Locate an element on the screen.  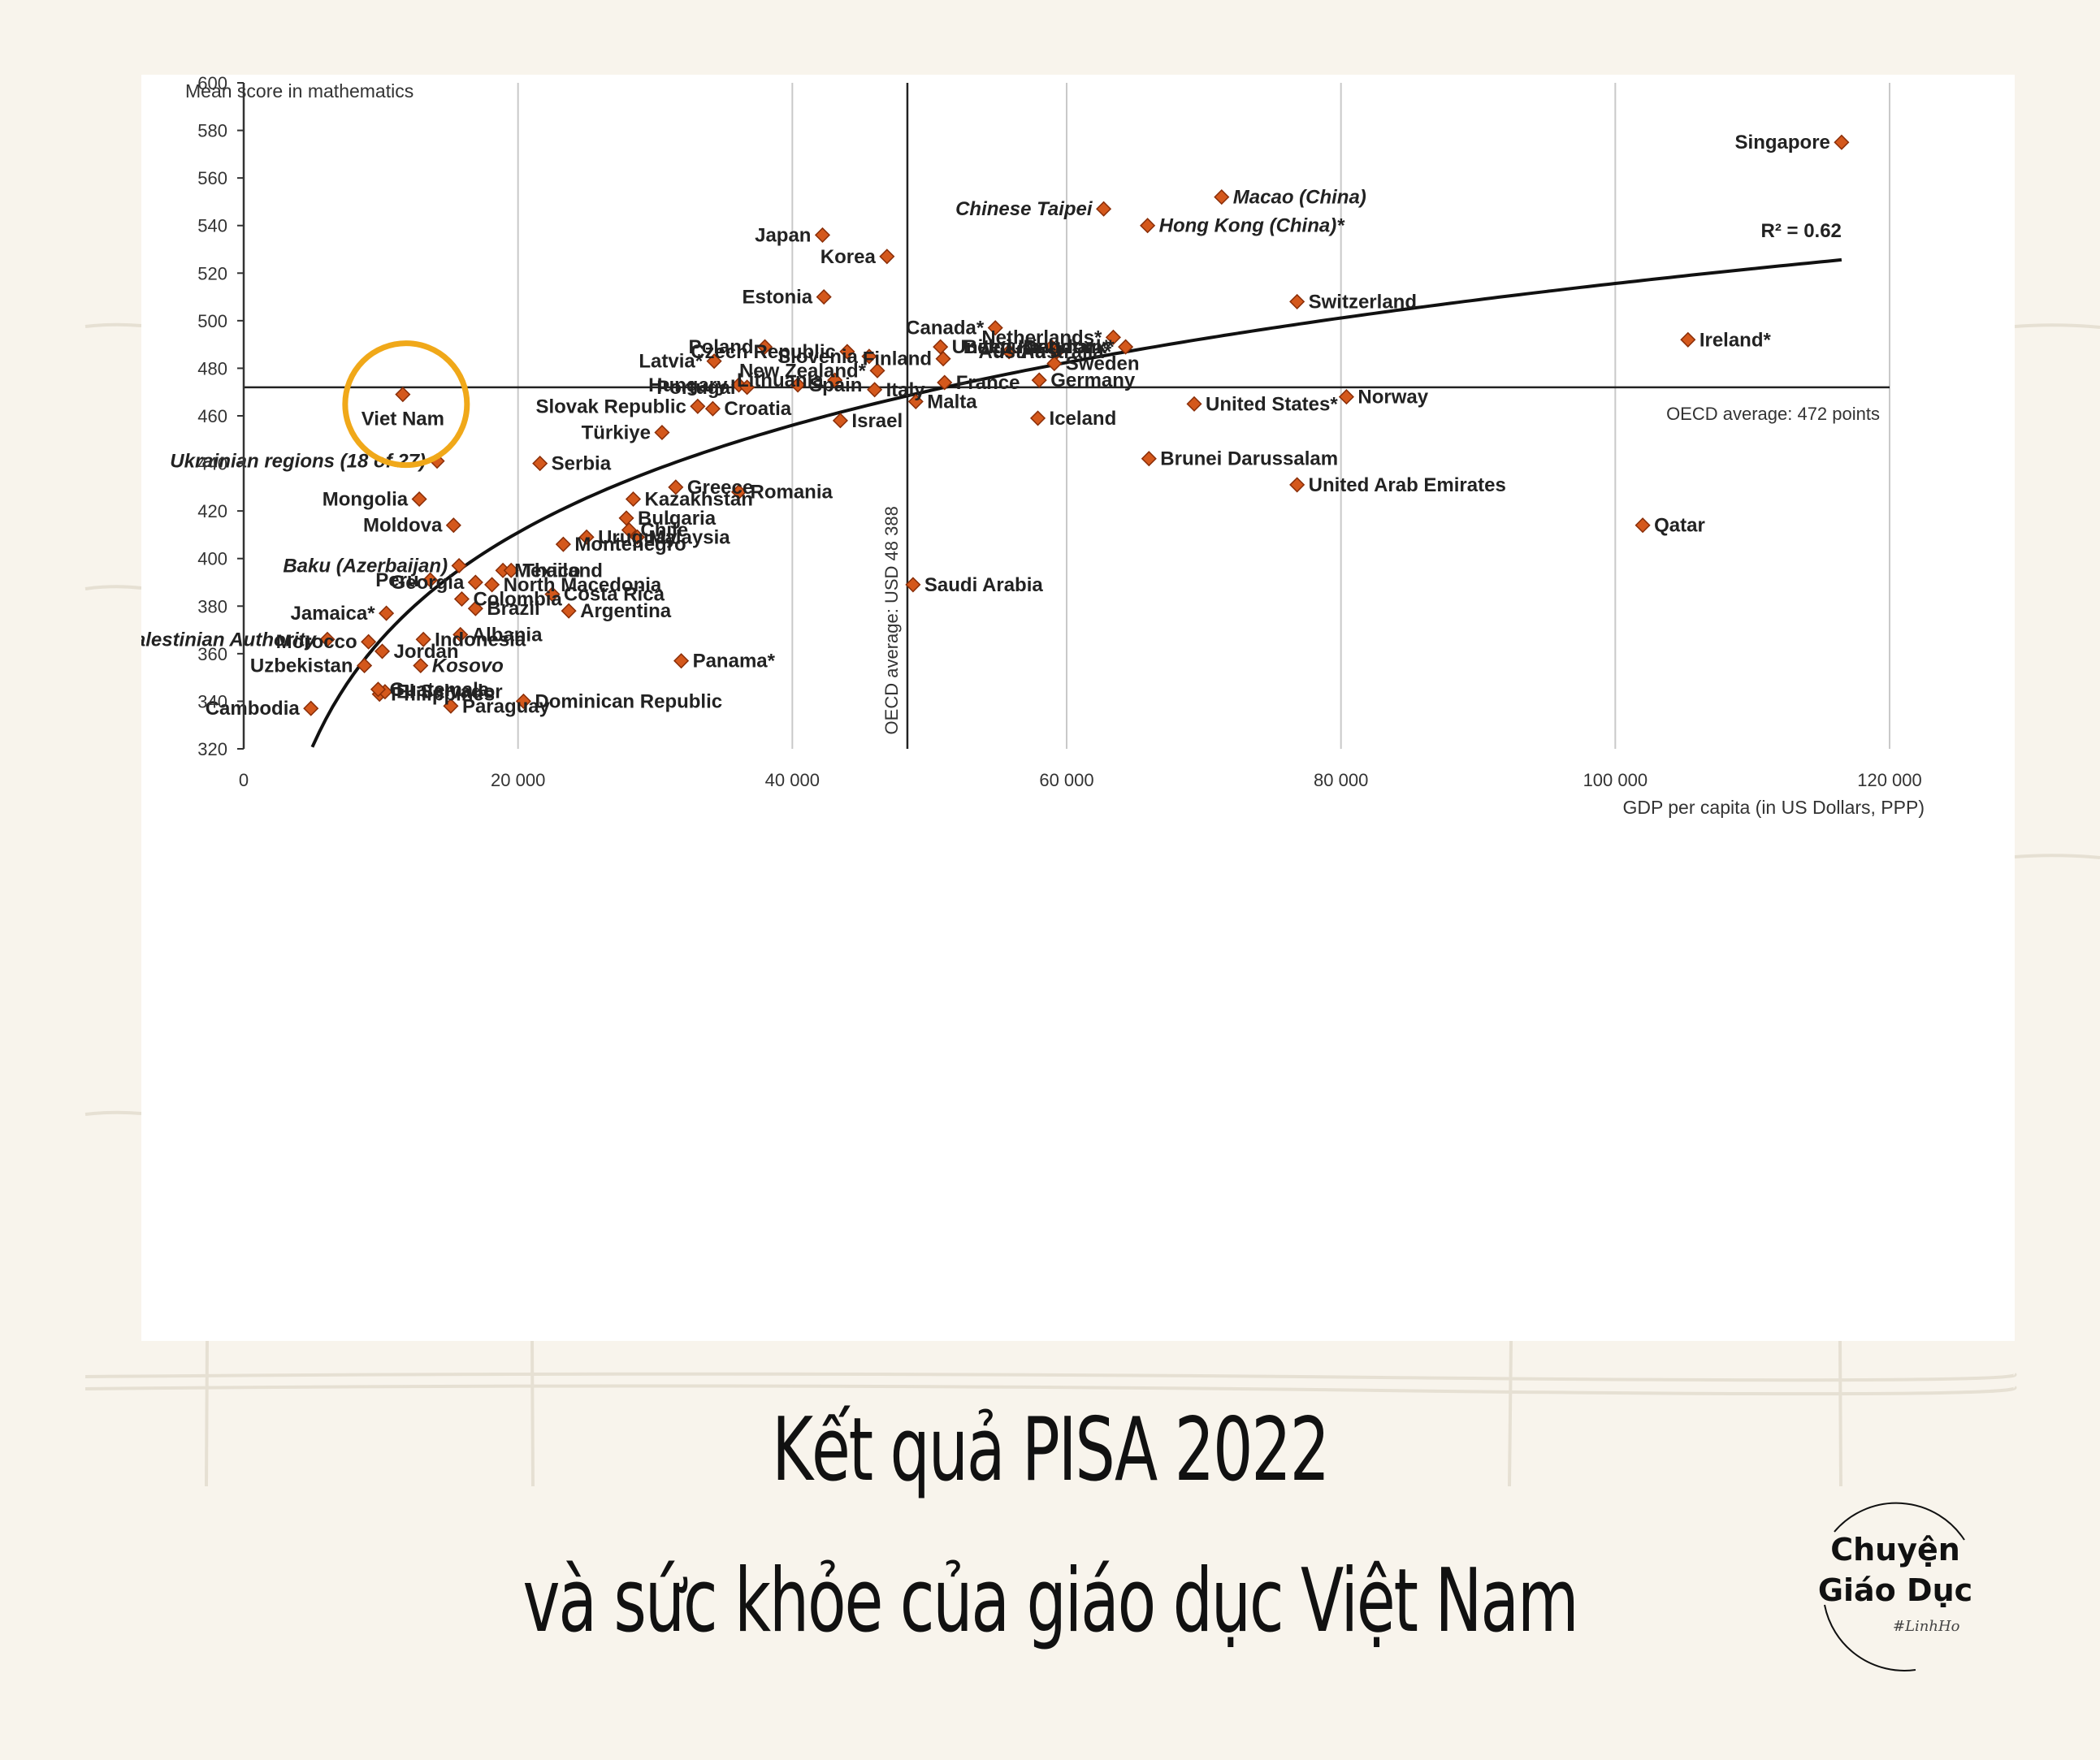
point-malaysia is located at coordinates (638, 537).